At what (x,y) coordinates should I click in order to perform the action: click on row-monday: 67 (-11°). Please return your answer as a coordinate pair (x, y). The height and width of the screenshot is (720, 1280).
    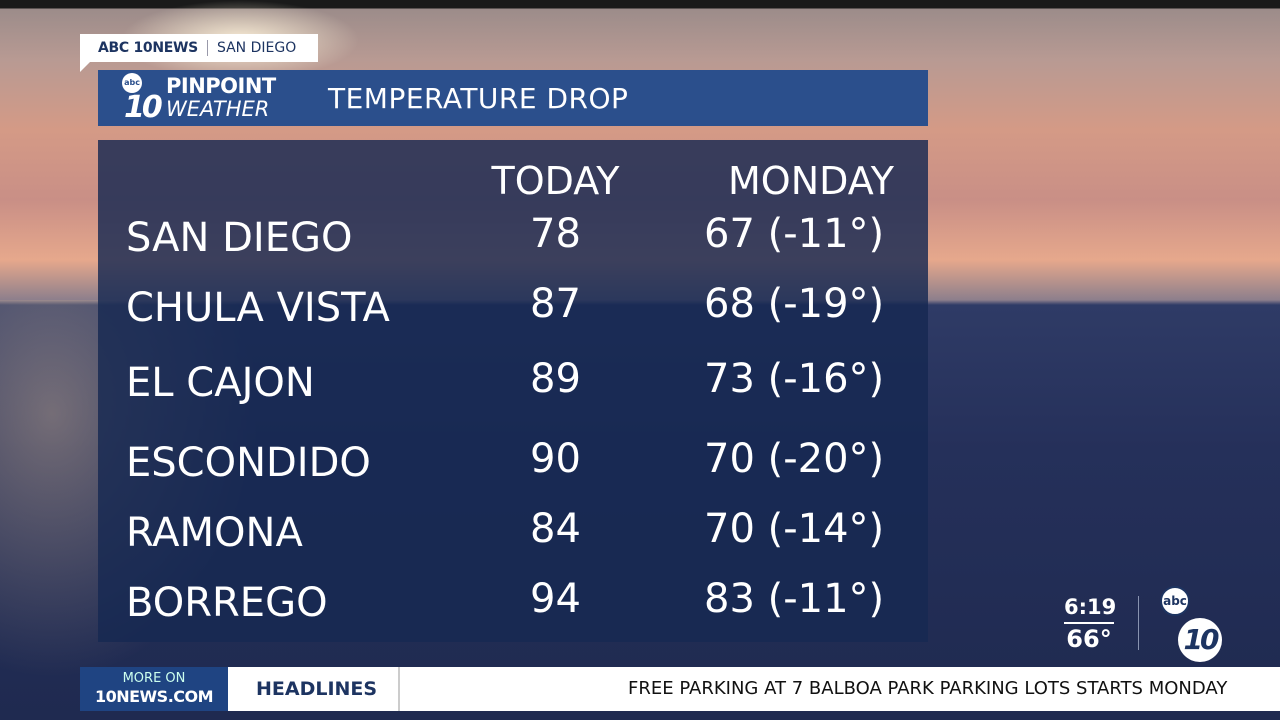
    Looking at the image, I should click on (794, 234).